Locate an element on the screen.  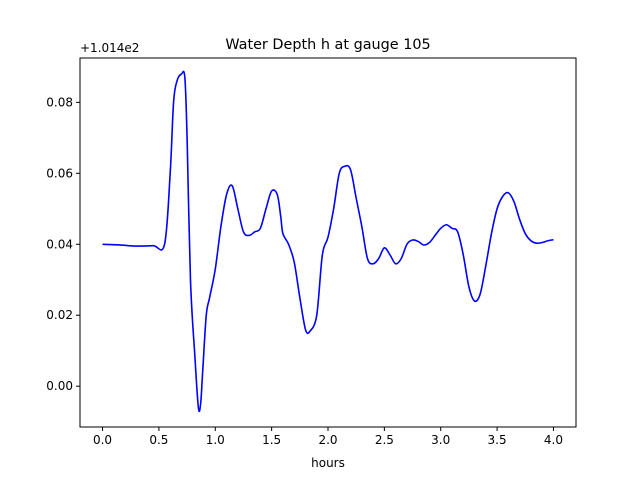
y-tick-label: 0.04 is located at coordinates (59, 244).